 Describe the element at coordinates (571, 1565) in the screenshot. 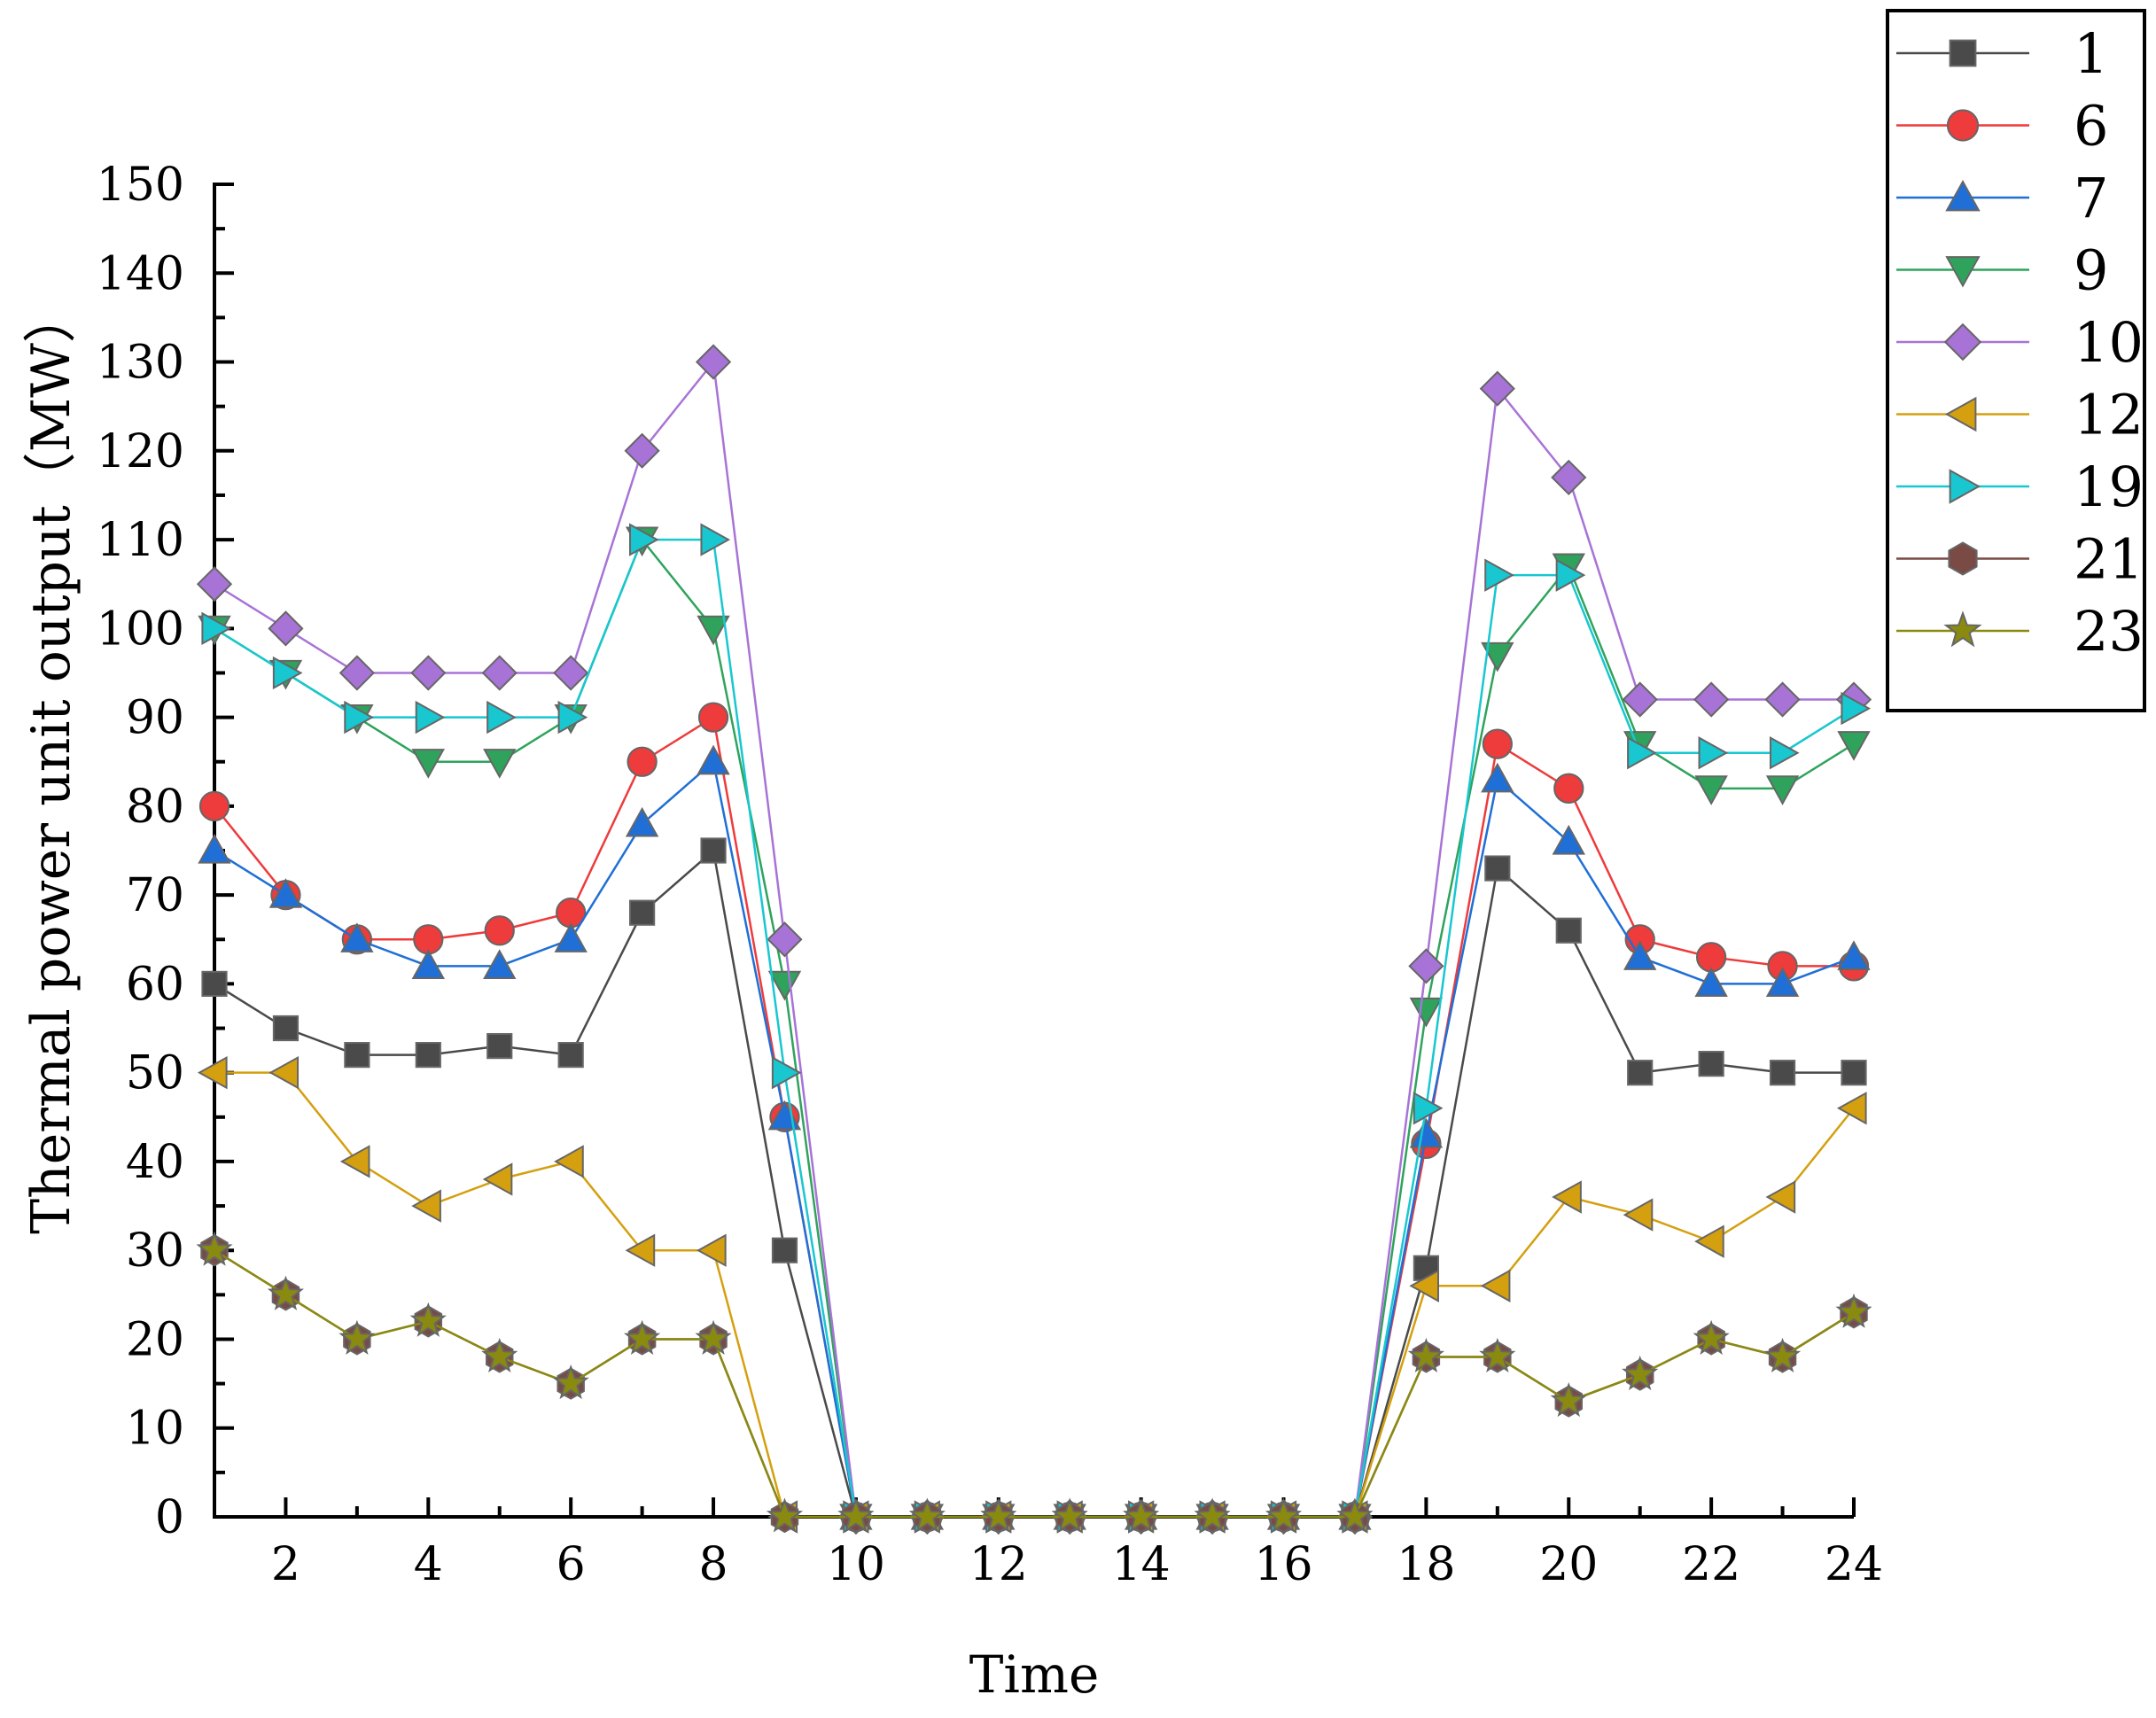

I see `x-tick-label: 6` at that location.